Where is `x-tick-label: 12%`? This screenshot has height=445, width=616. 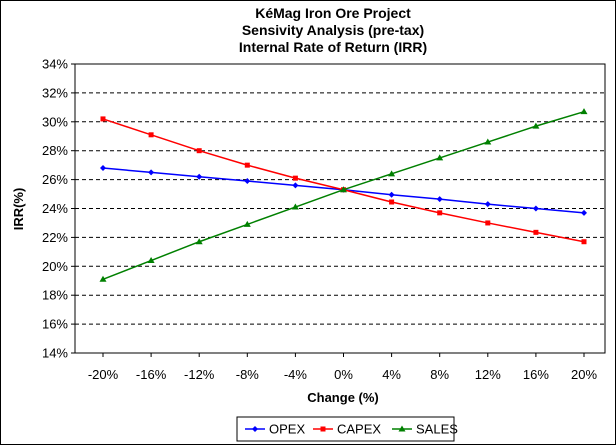 x-tick-label: 12% is located at coordinates (488, 374).